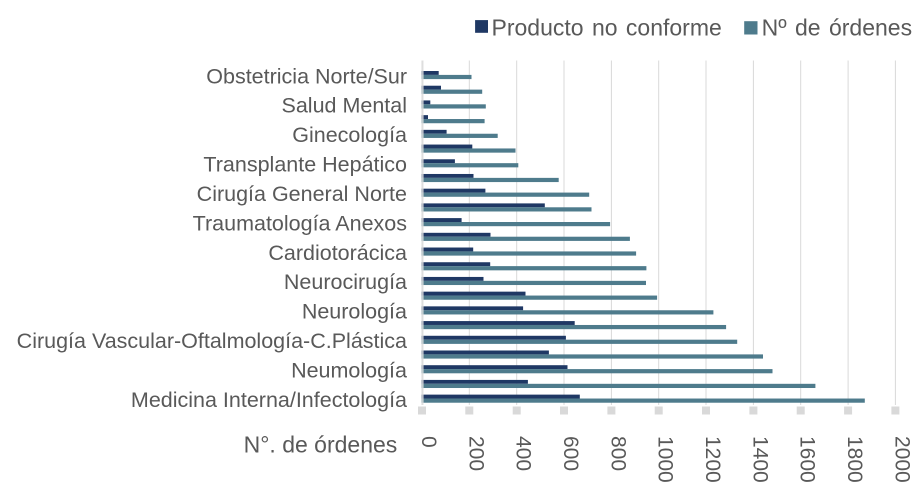 The width and height of the screenshot is (924, 494). I want to click on svg-text: Producto no conforme, so click(607, 27).